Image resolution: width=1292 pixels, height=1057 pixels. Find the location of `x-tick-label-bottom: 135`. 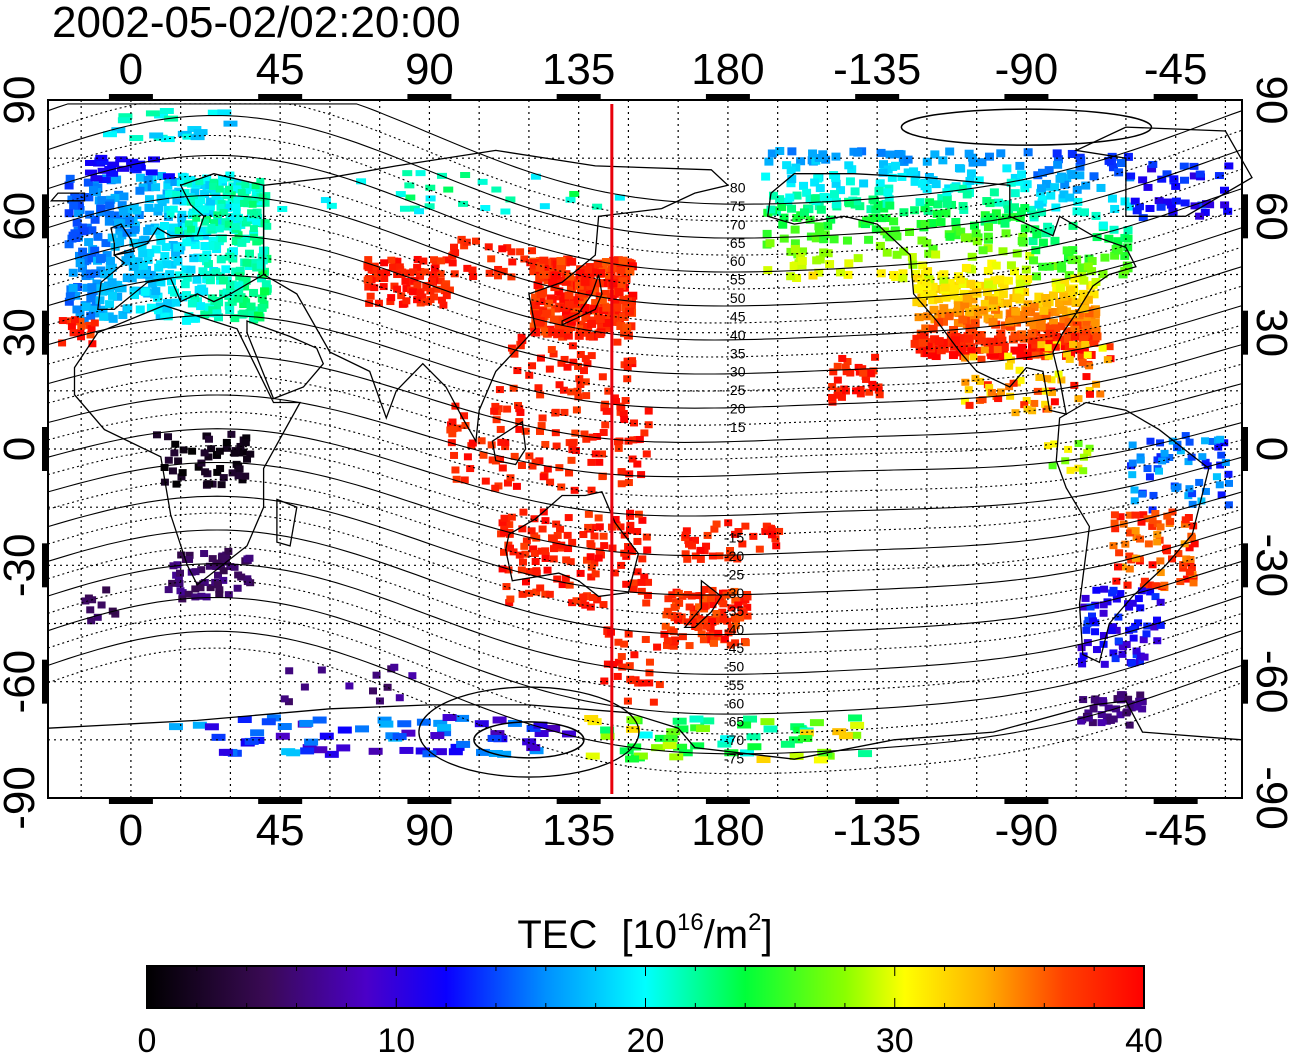

x-tick-label-bottom: 135 is located at coordinates (578, 830).